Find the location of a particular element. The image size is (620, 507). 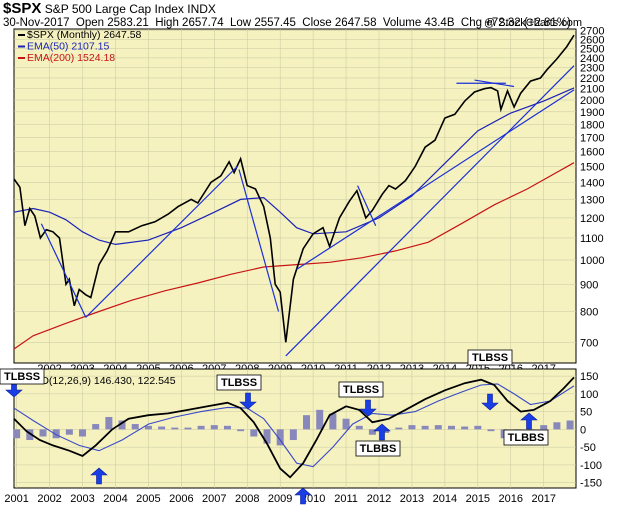

macd-x-tick-label: 2001 is located at coordinates (16, 499).